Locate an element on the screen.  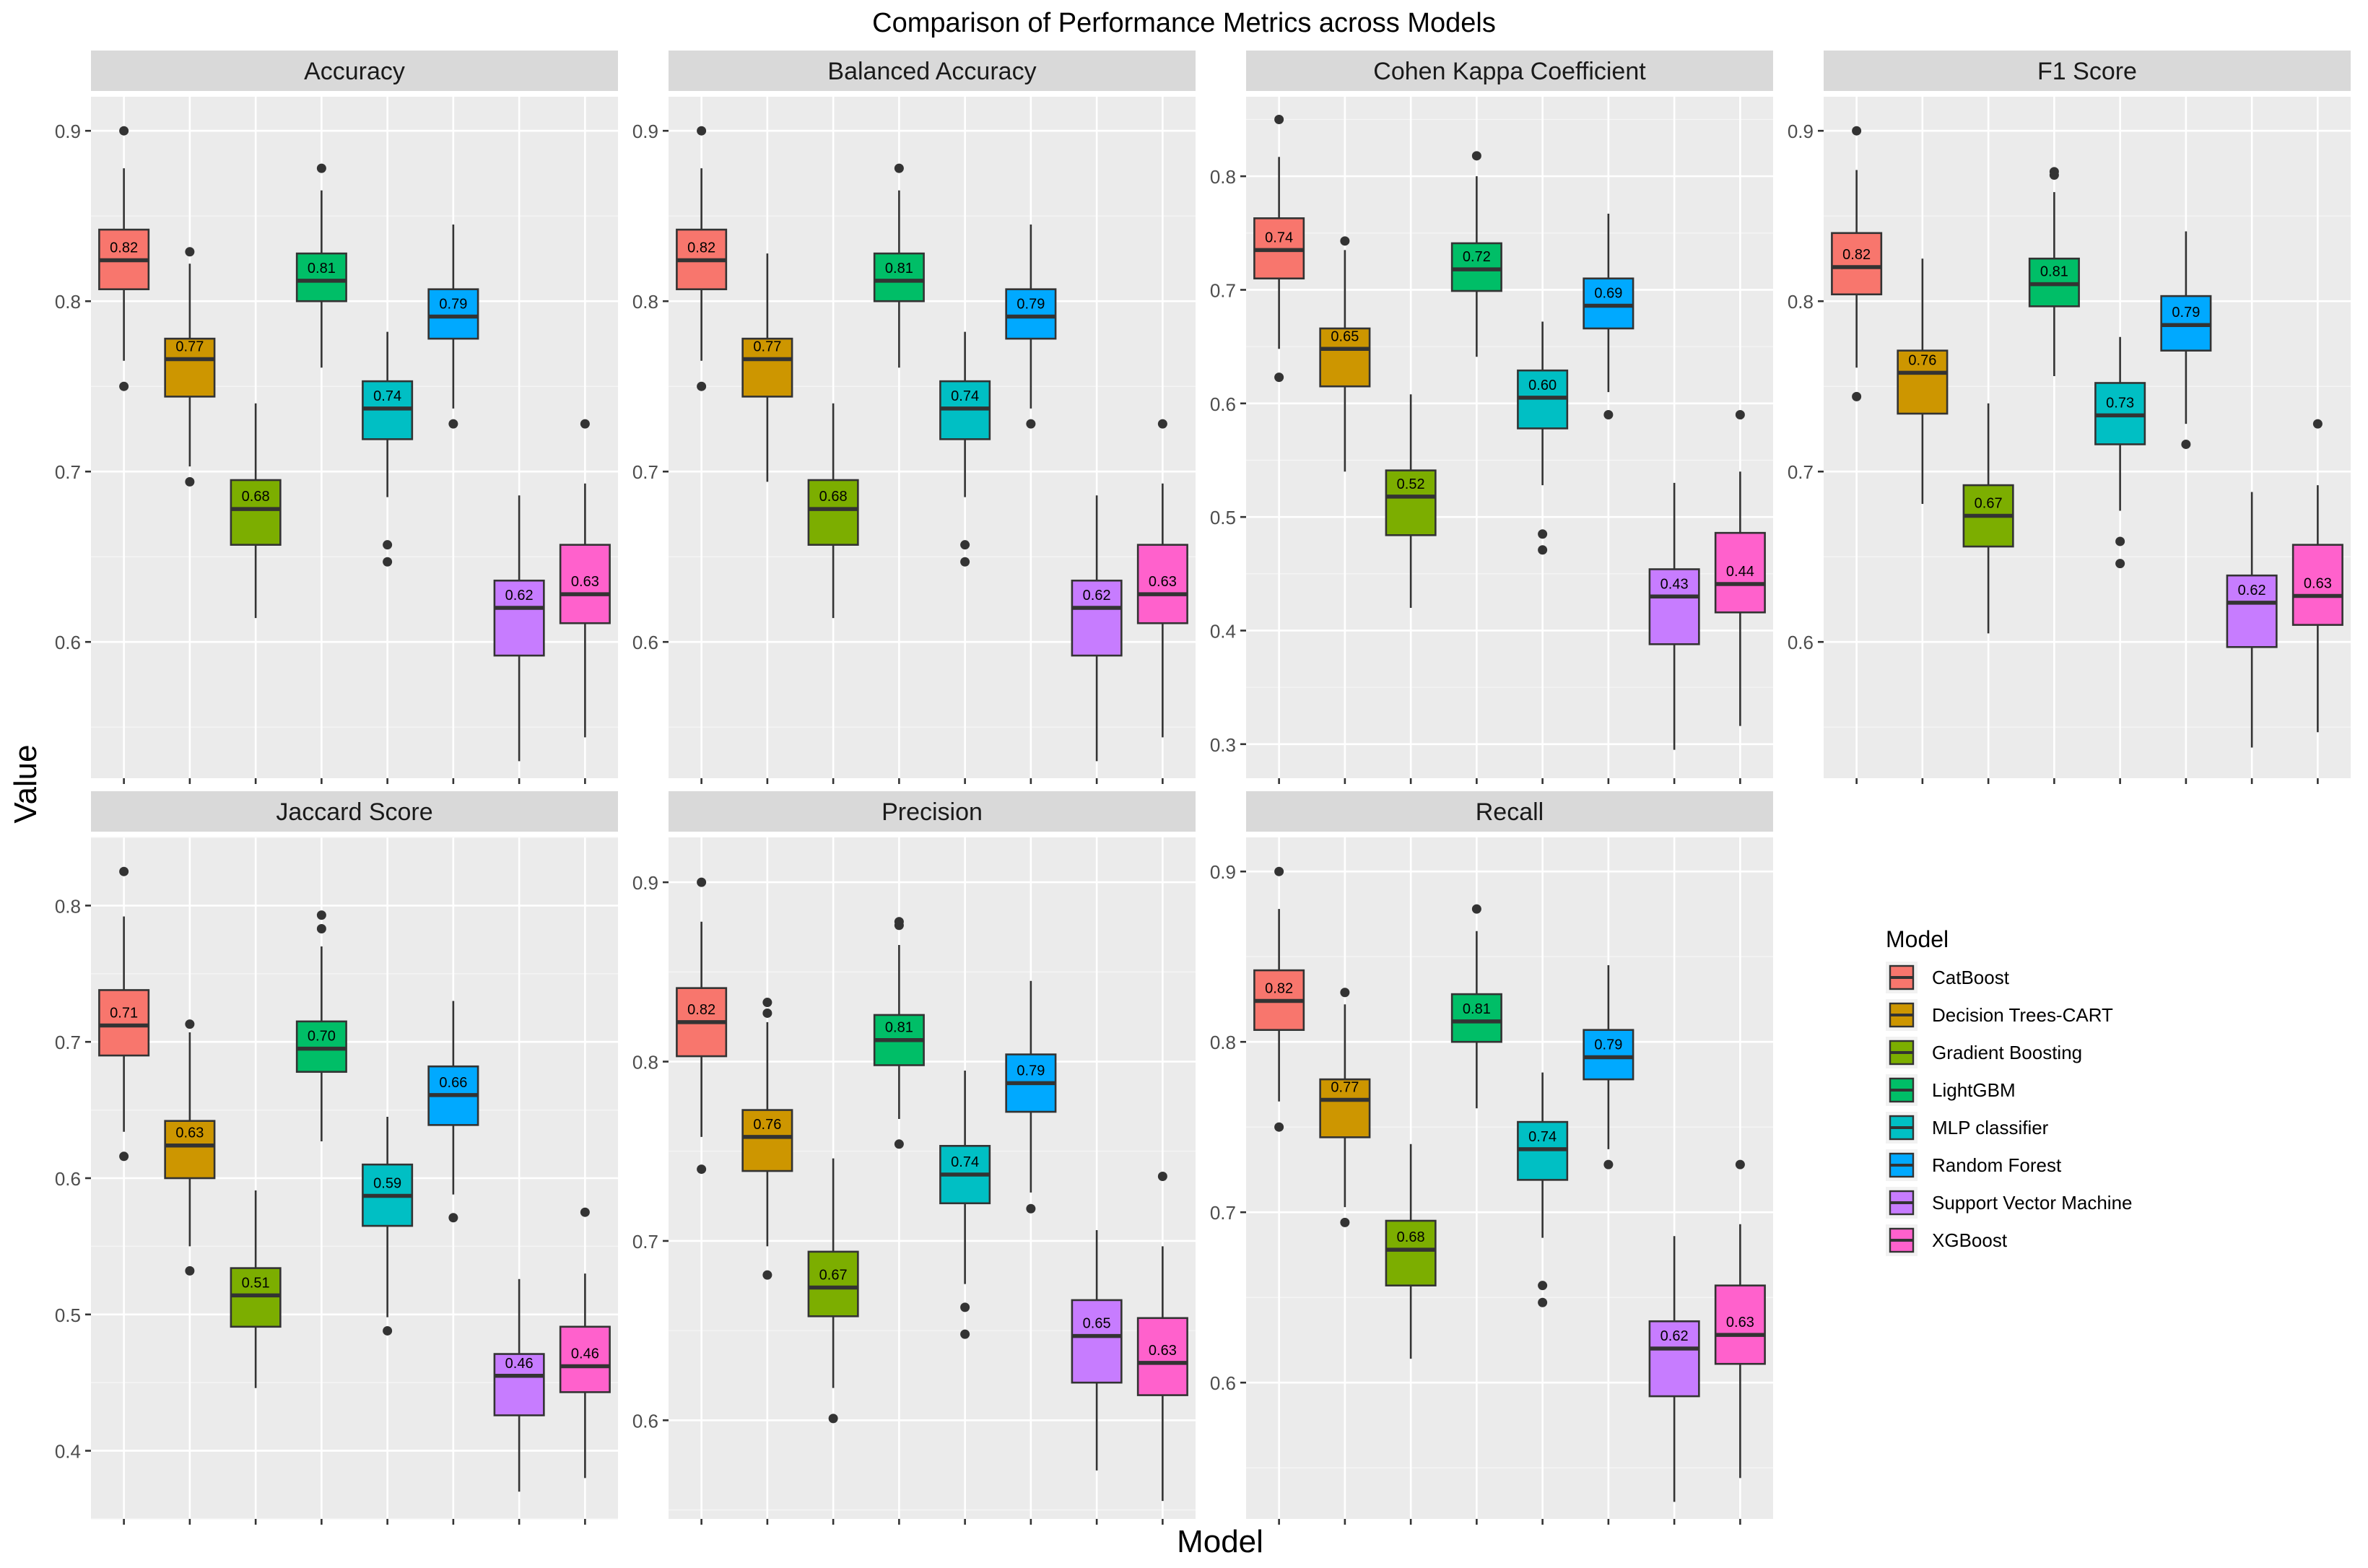
box-gradient-boosting: 0.51 is located at coordinates (256, 1289).